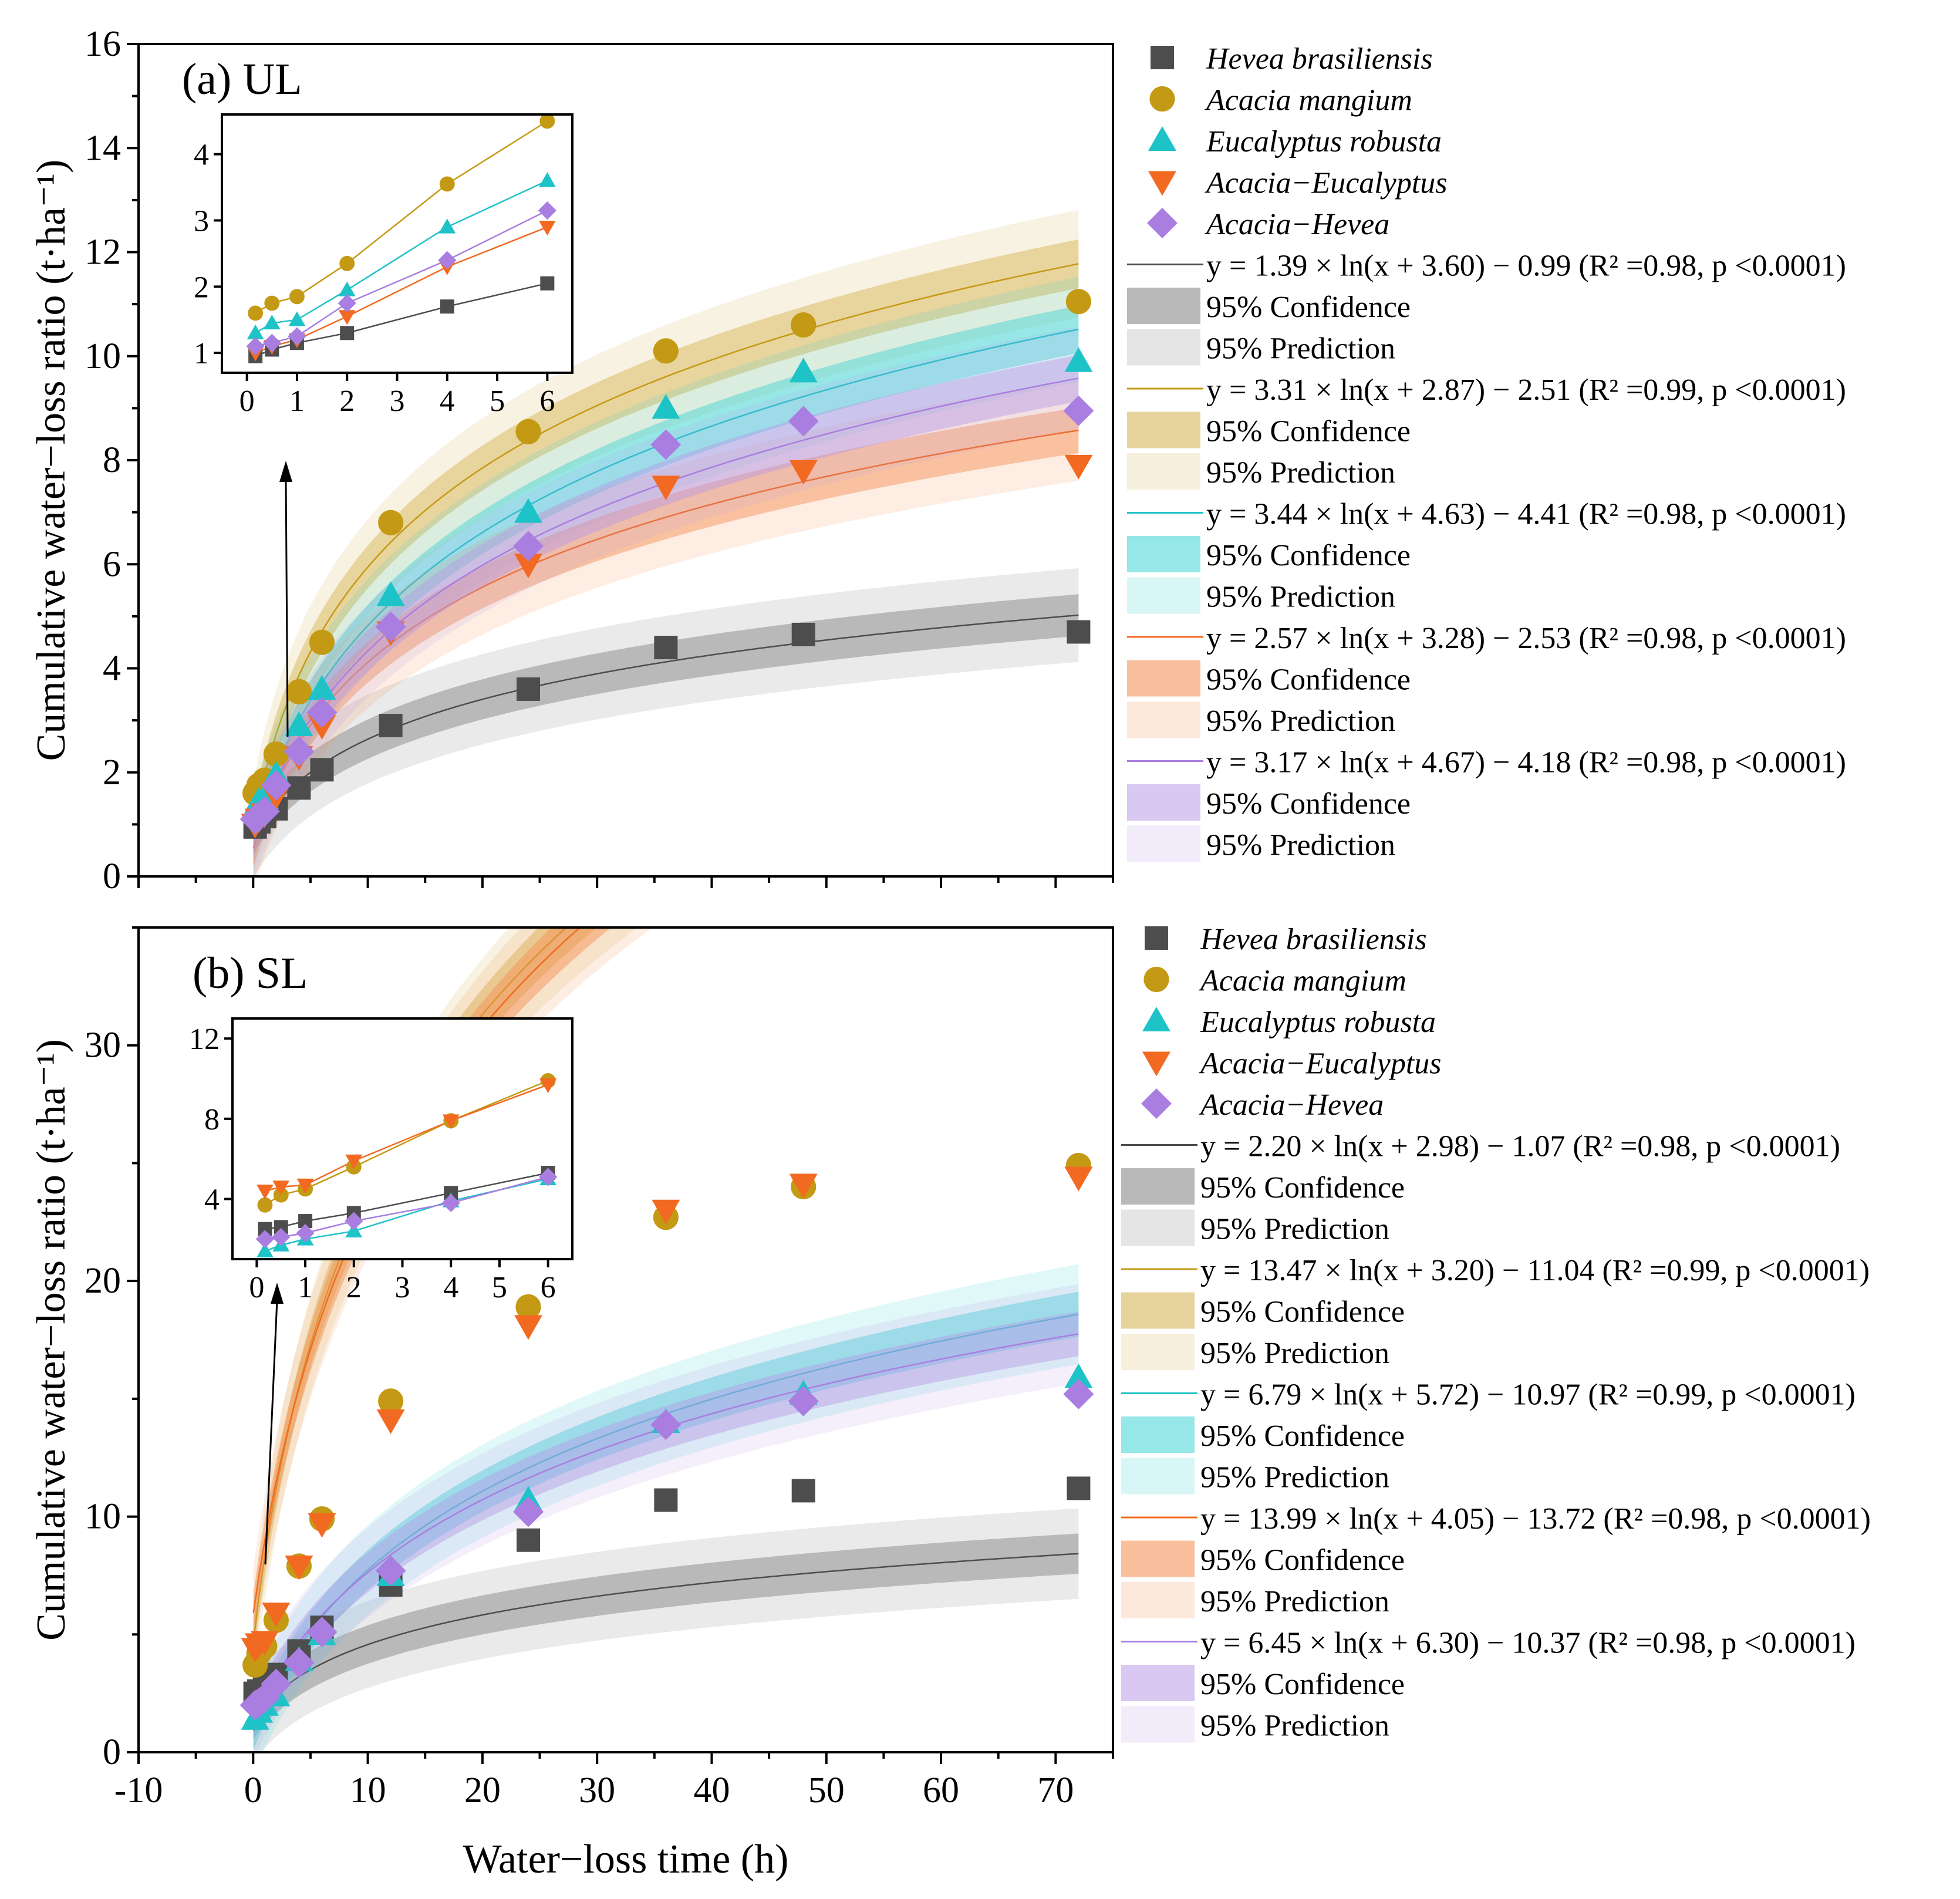 This screenshot has width=1960, height=1899. Describe the element at coordinates (247, 401) in the screenshot. I see `inset-x-tick-label: 0` at that location.